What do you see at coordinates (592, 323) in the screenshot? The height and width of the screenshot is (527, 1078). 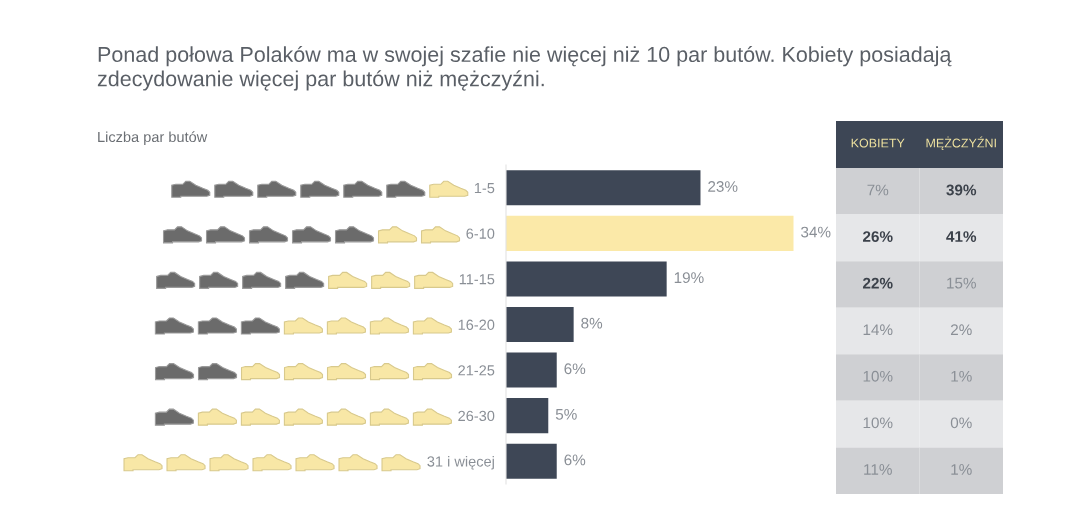 I see `data-label: 8%` at bounding box center [592, 323].